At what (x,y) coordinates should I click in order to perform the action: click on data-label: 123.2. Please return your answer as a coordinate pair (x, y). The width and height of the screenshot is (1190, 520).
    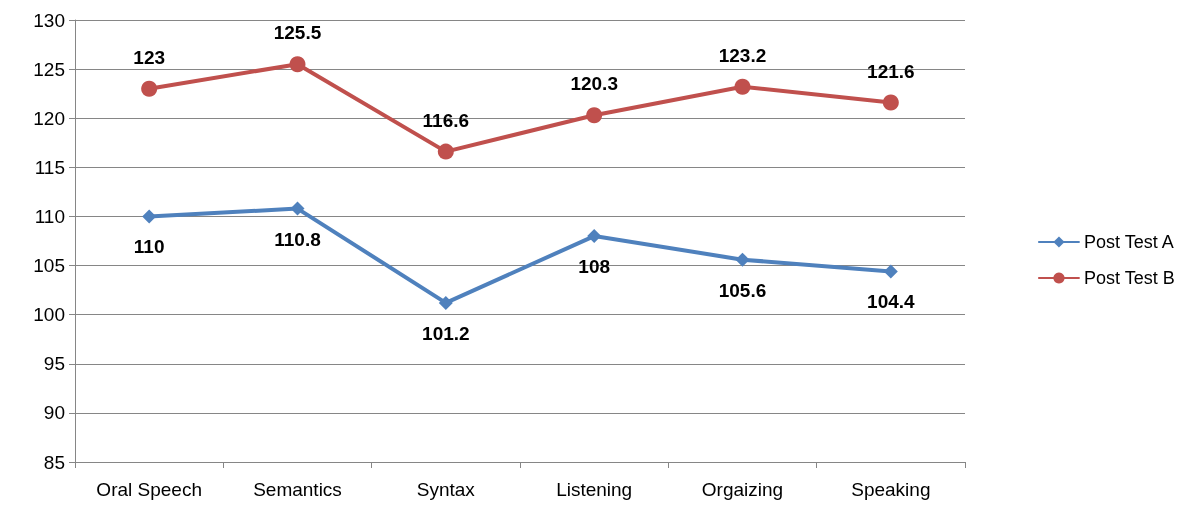
    Looking at the image, I should click on (742, 55).